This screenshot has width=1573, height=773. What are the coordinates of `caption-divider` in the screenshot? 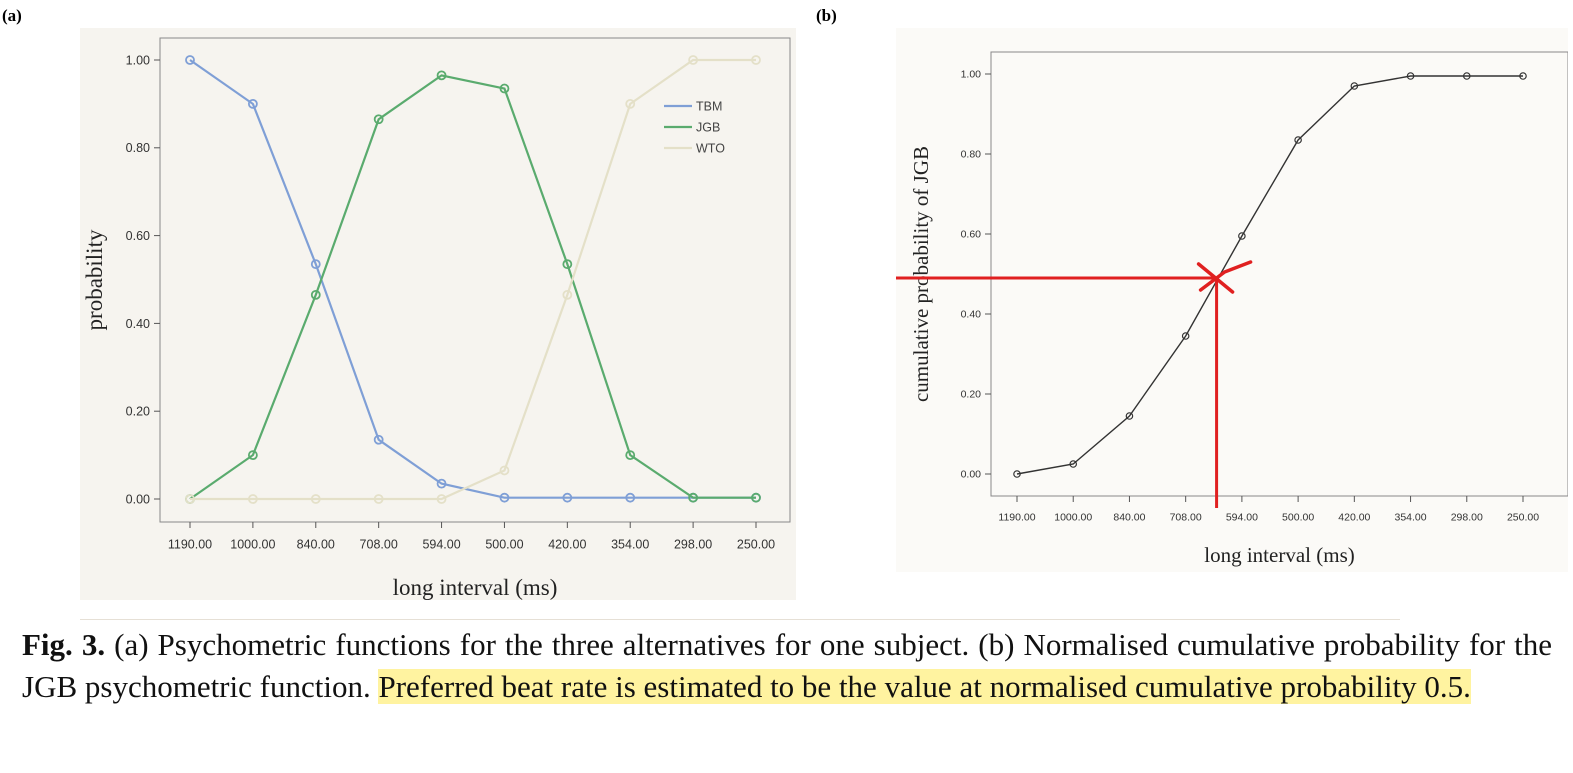 It's located at (740, 619).